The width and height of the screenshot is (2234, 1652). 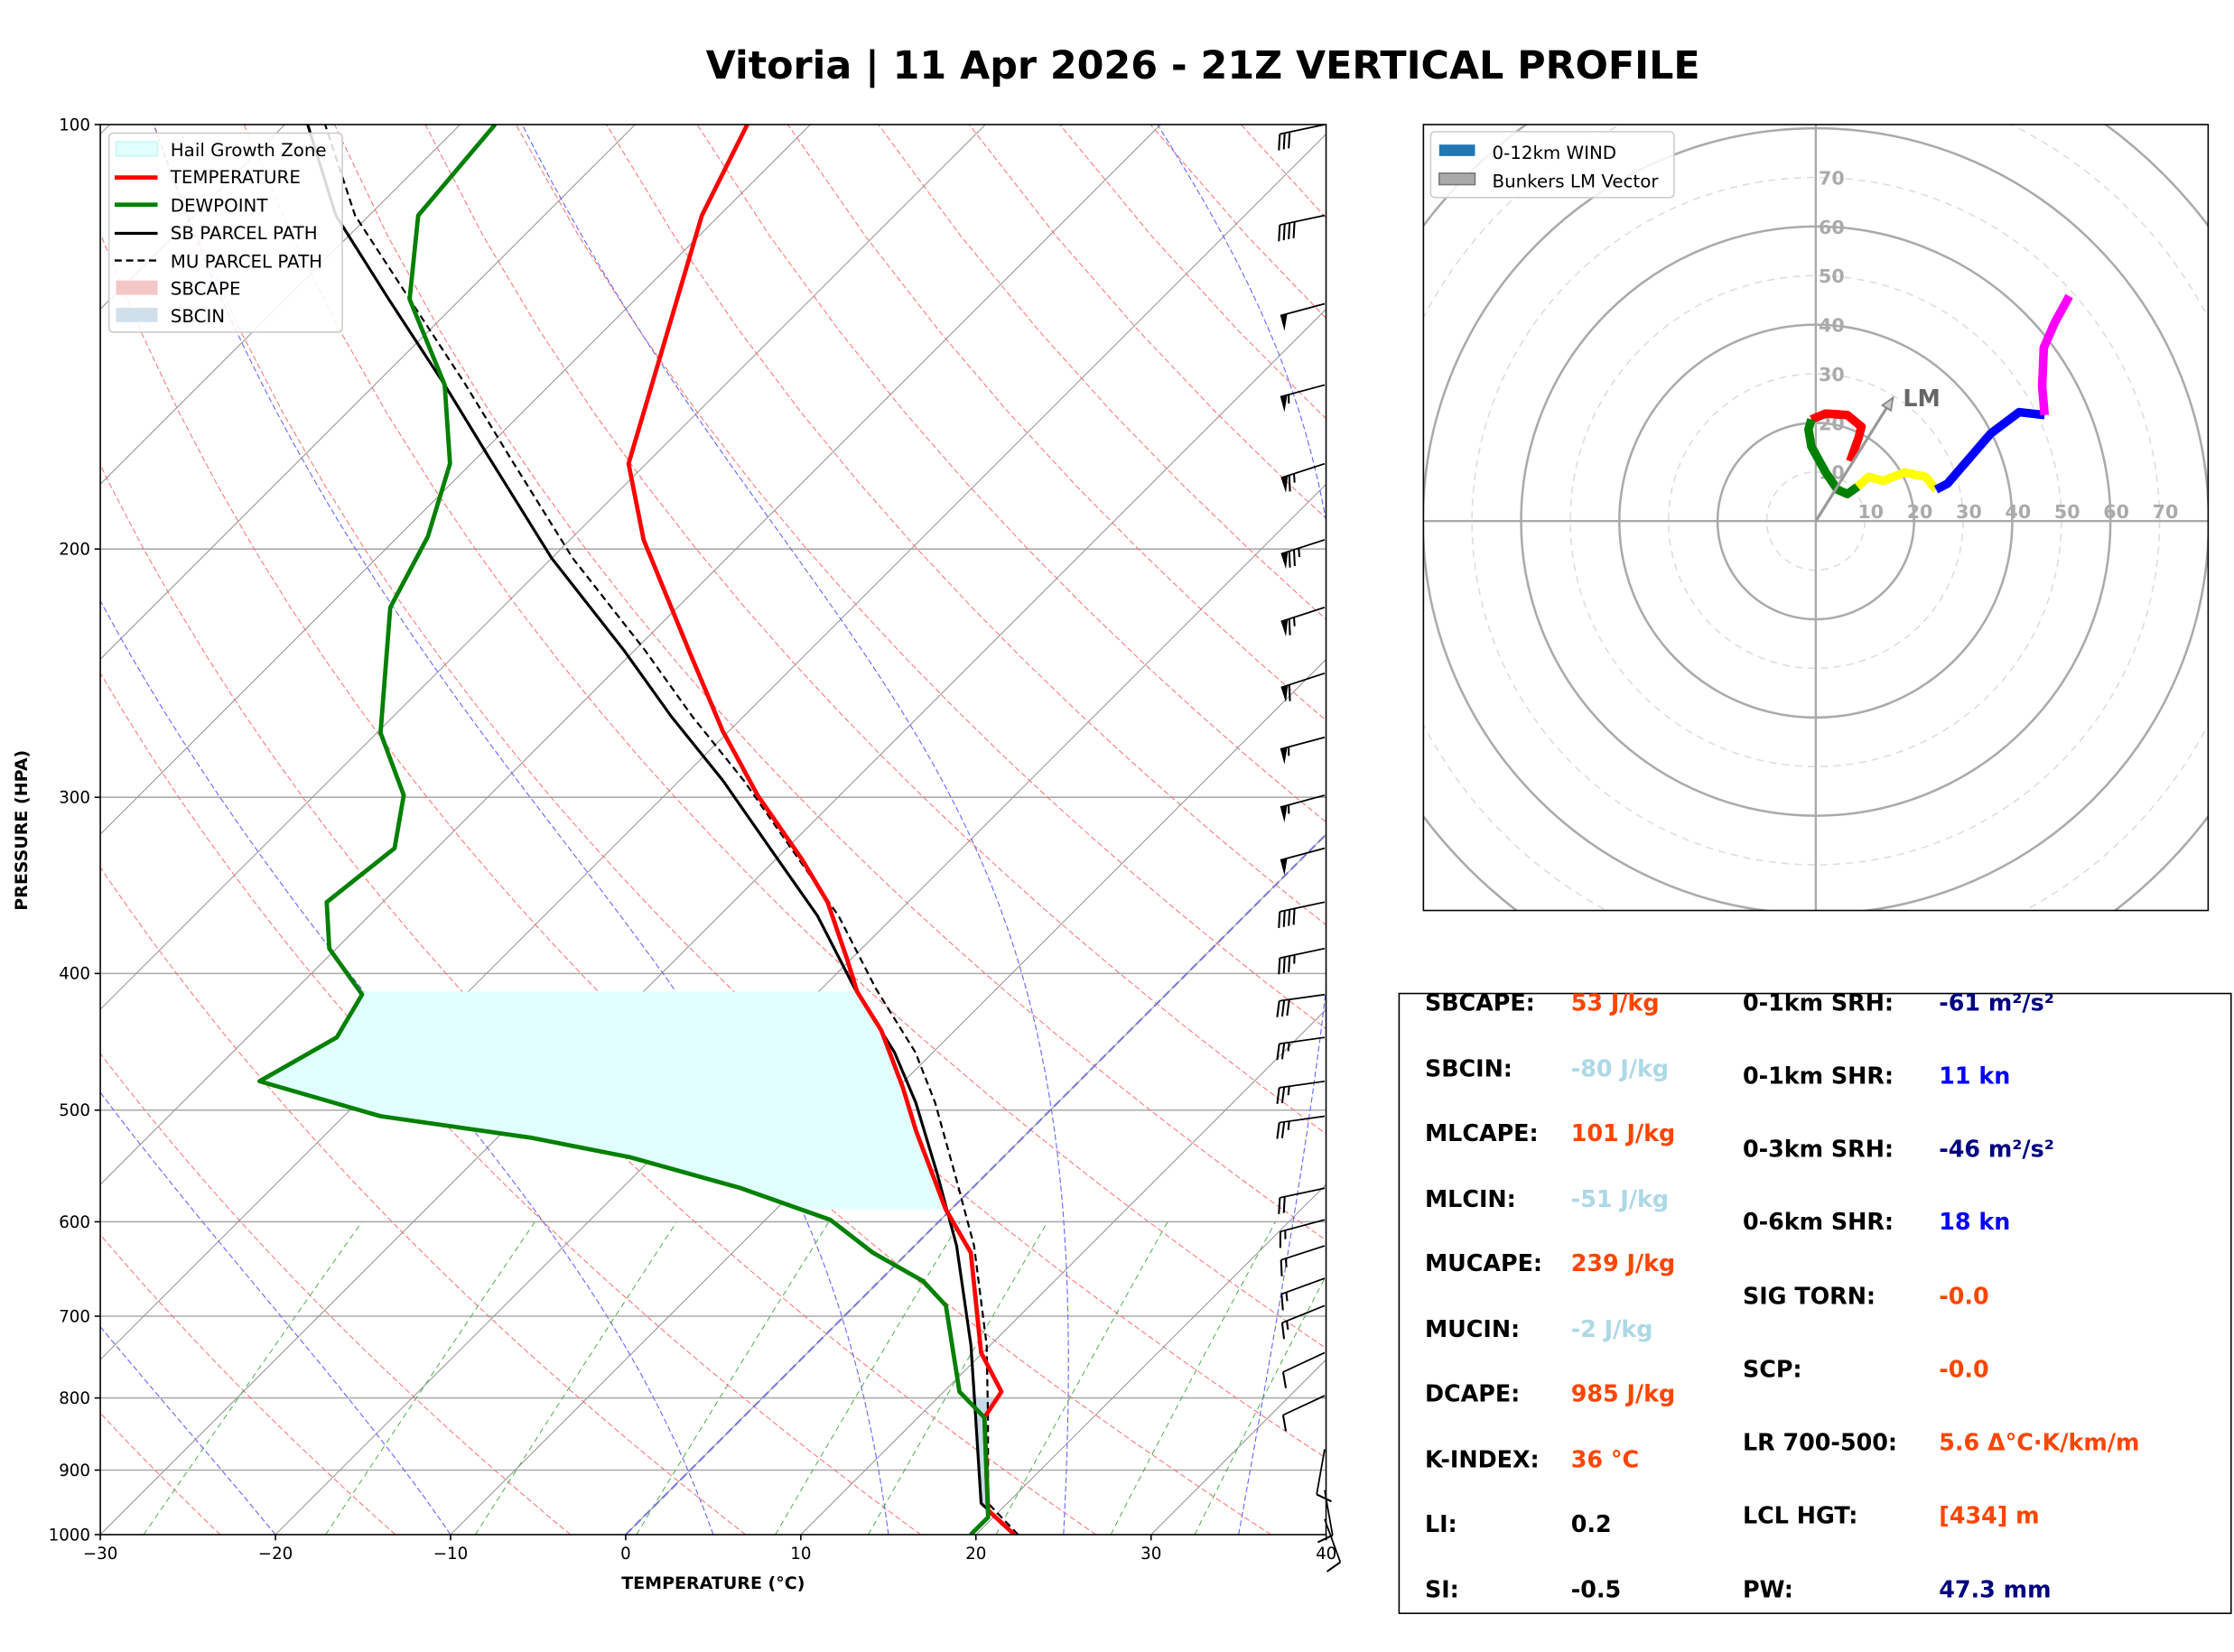 What do you see at coordinates (2116, 512) in the screenshot?
I see `ring-label-x: 60` at bounding box center [2116, 512].